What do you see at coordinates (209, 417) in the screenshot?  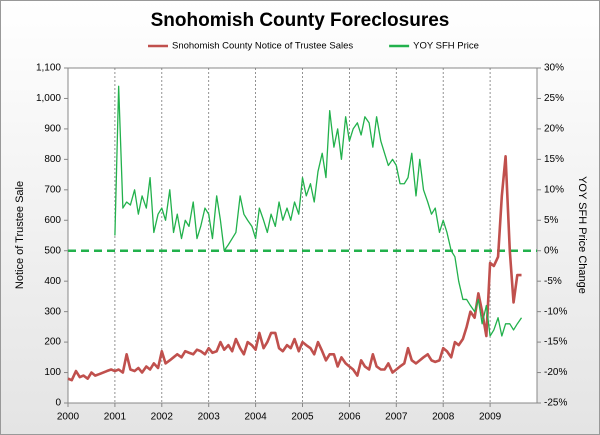 I see `x-tick-label: 2003` at bounding box center [209, 417].